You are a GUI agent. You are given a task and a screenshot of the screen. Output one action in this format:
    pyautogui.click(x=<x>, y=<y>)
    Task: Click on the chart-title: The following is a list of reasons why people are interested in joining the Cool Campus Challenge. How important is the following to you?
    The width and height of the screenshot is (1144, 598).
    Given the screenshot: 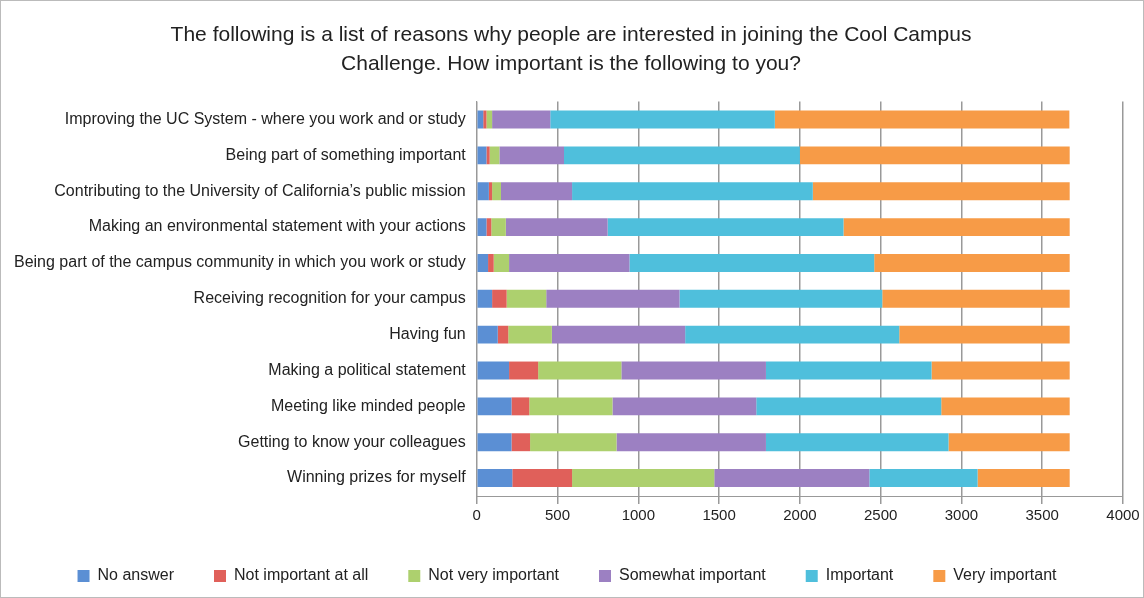 What is the action you would take?
    pyautogui.click(x=571, y=48)
    